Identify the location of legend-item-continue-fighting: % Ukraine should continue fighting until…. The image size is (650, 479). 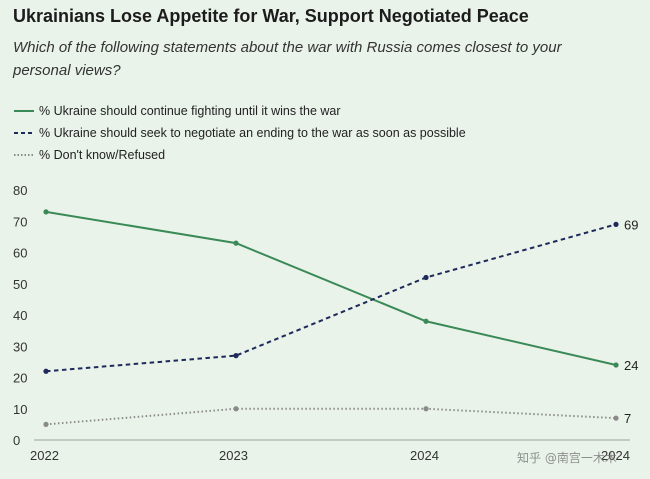
(239, 111).